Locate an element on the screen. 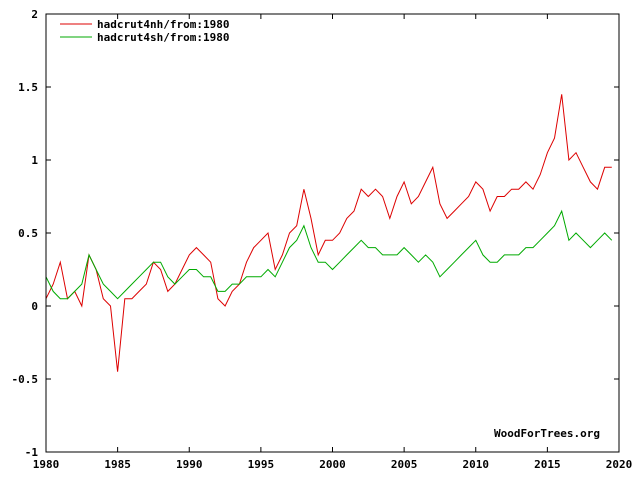 This screenshot has width=640, height=480. y-tick-label: -1 is located at coordinates (32, 452).